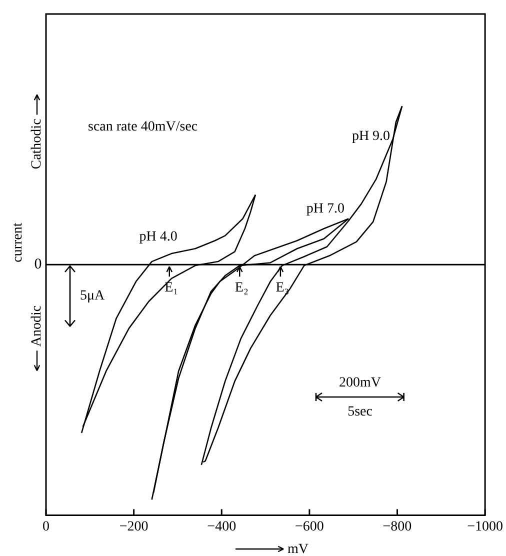 The image size is (506, 556). Describe the element at coordinates (133, 526) in the screenshot. I see `x-tick-label: −200` at that location.